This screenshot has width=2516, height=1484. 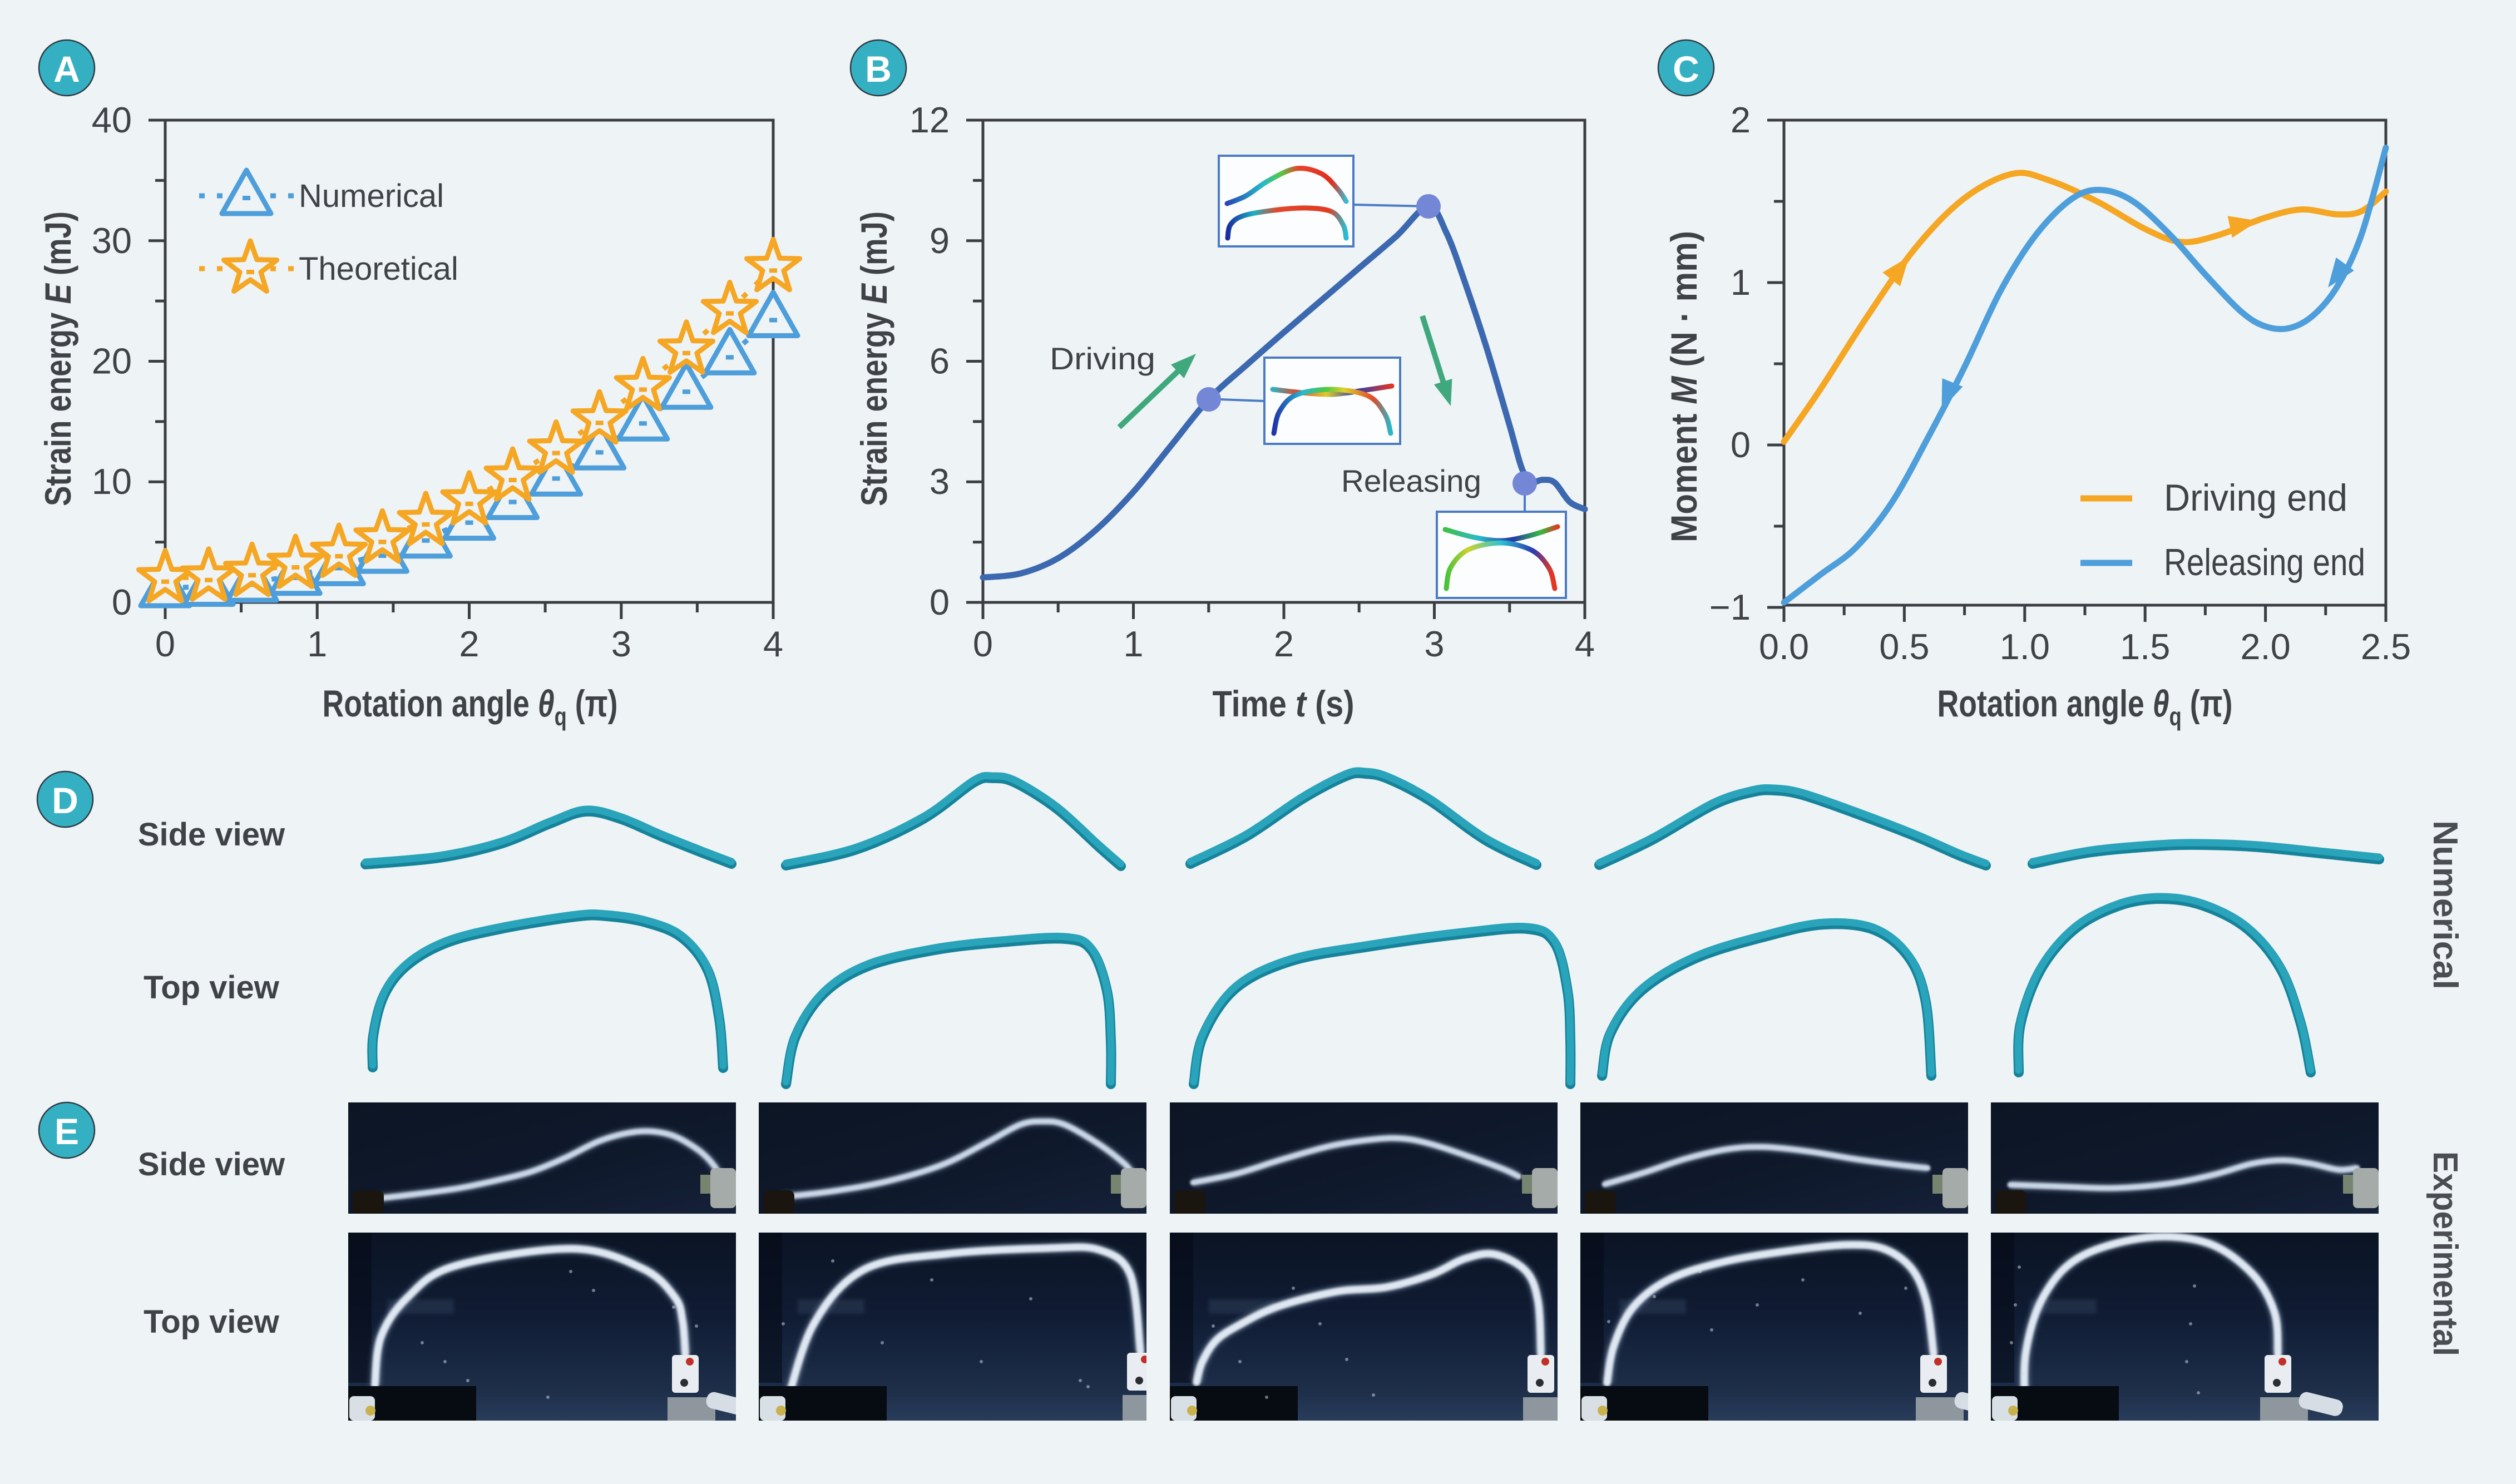 What do you see at coordinates (1284, 704) in the screenshot?
I see `svg-text: Time t (s)` at bounding box center [1284, 704].